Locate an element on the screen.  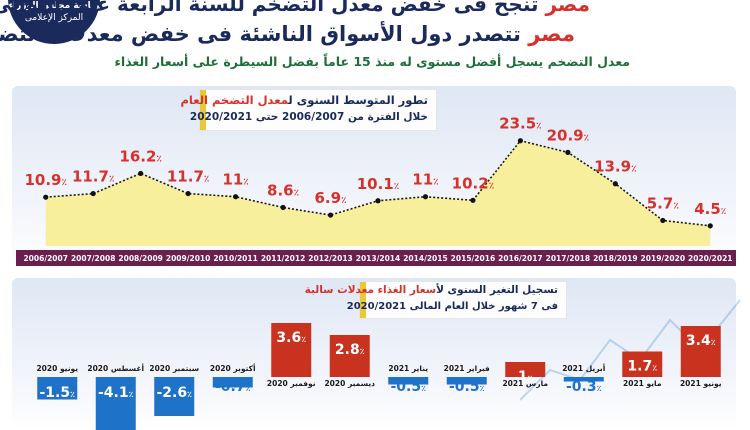
food-value-label: -0.7٪ is located at coordinates (233, 387).